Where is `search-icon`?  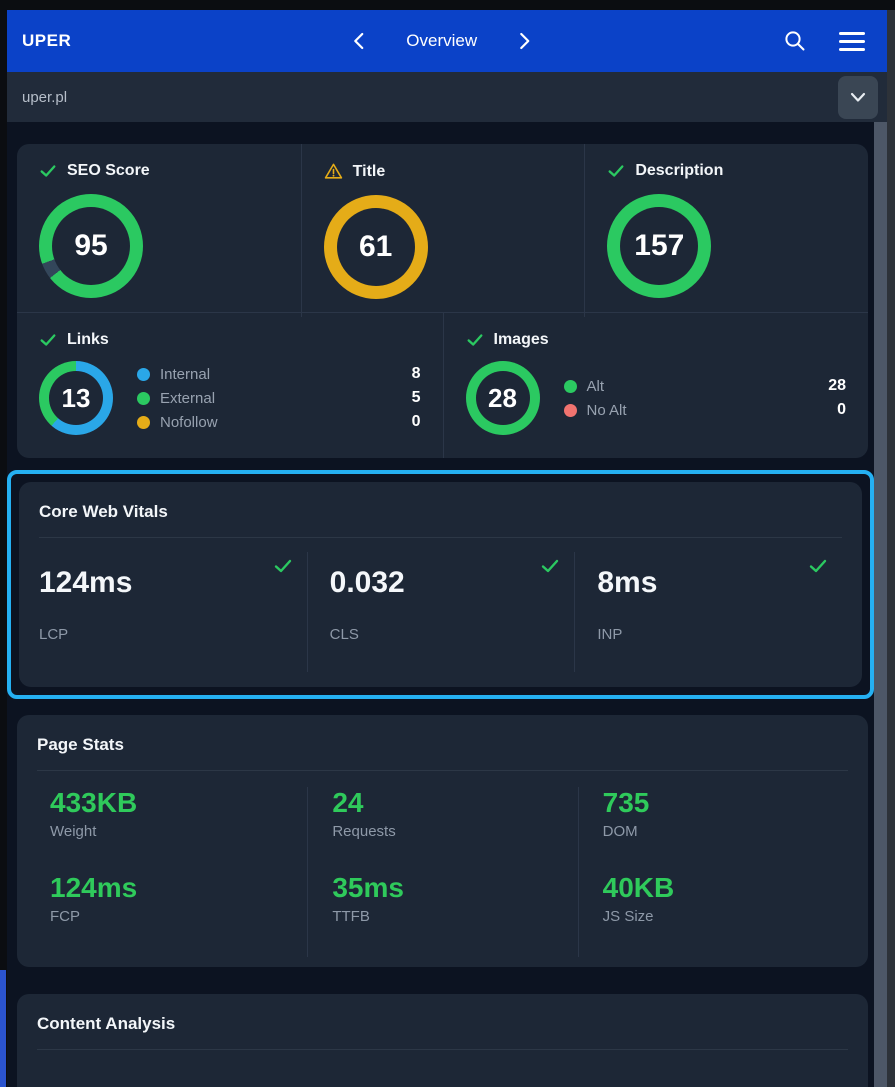 search-icon is located at coordinates (795, 41).